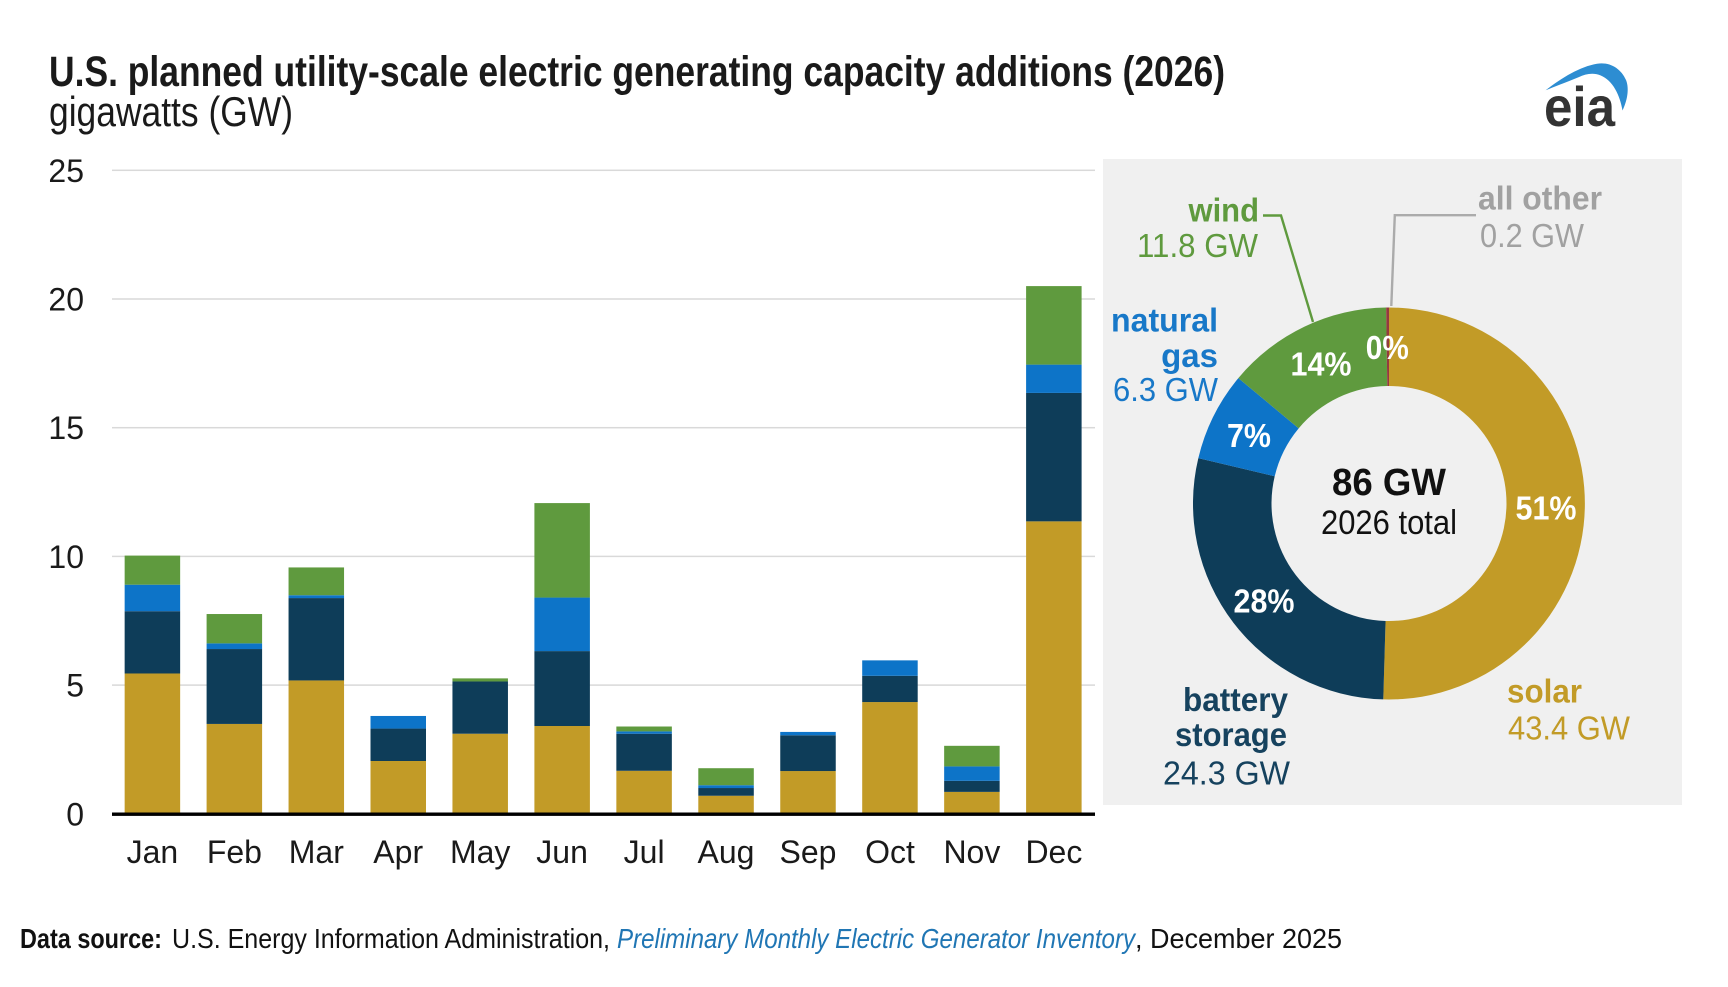 This screenshot has width=1728, height=987. What do you see at coordinates (971, 852) in the screenshot?
I see `svg-text: Nov` at bounding box center [971, 852].